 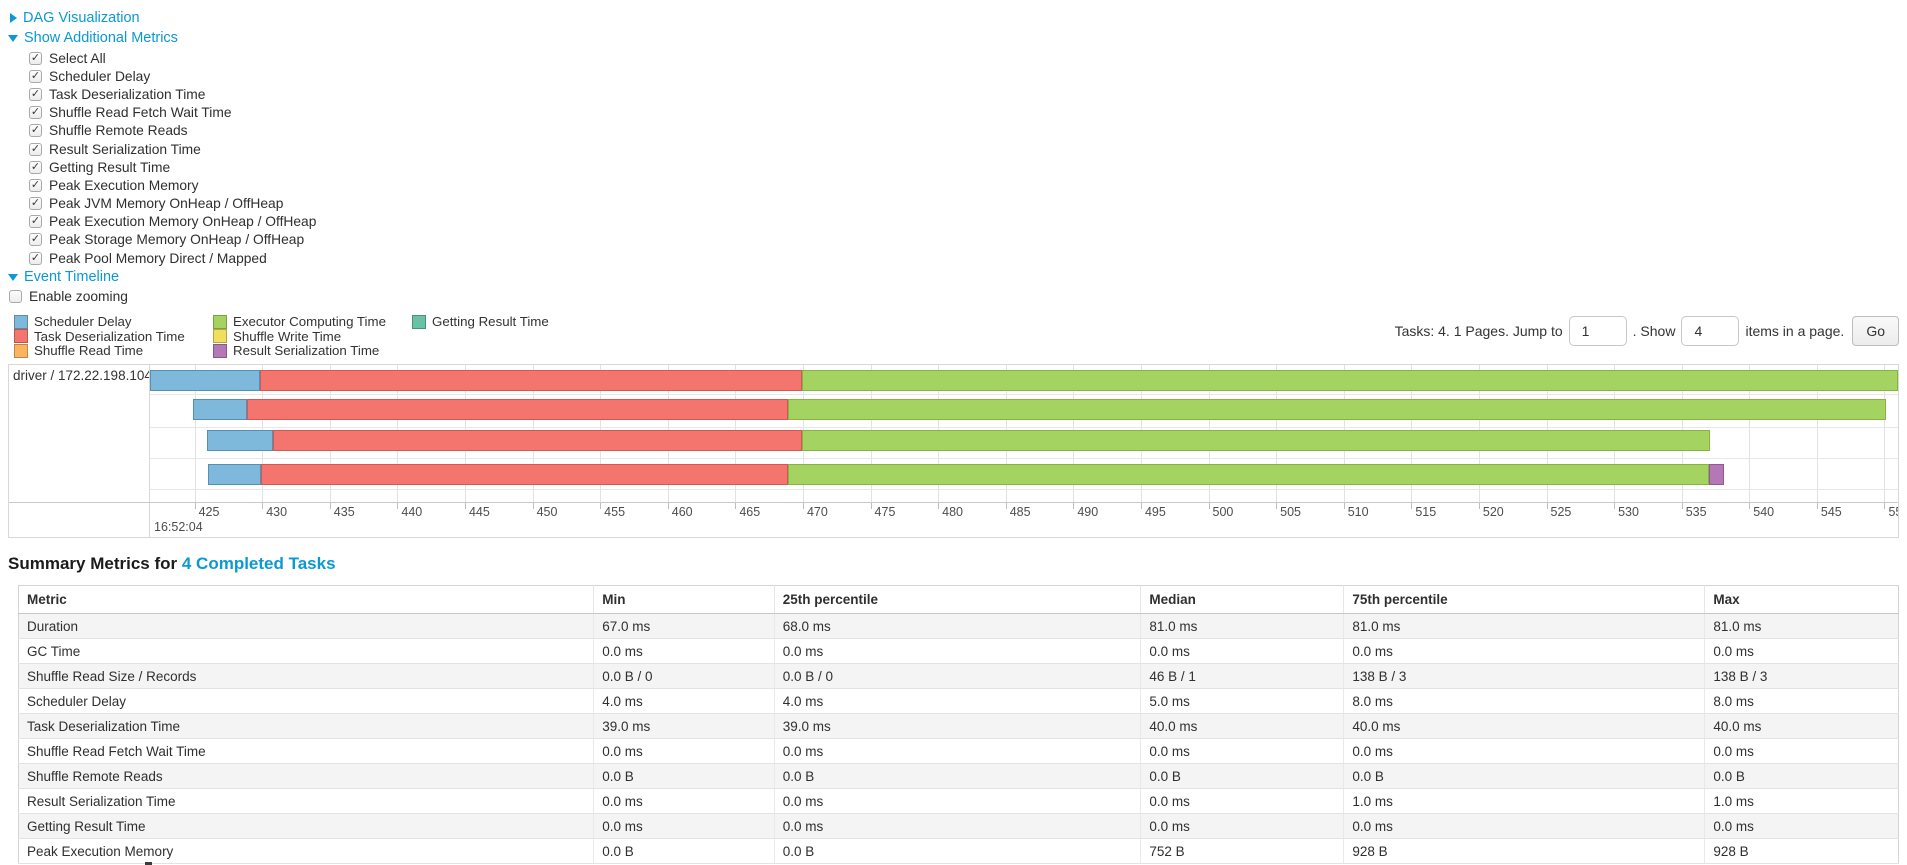 What do you see at coordinates (15, 296) in the screenshot?
I see `enable-zooming-checkbox` at bounding box center [15, 296].